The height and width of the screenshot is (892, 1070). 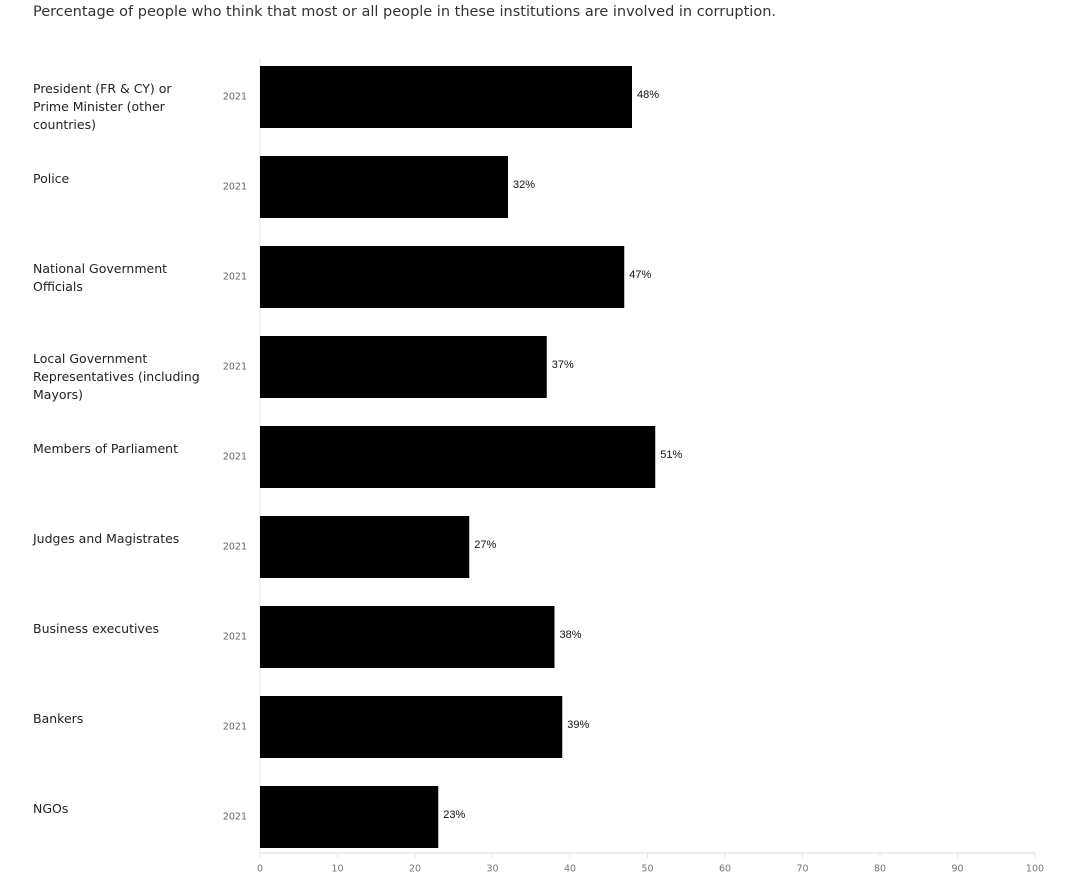 What do you see at coordinates (105, 448) in the screenshot?
I see `category-label: Members of Parliament` at bounding box center [105, 448].